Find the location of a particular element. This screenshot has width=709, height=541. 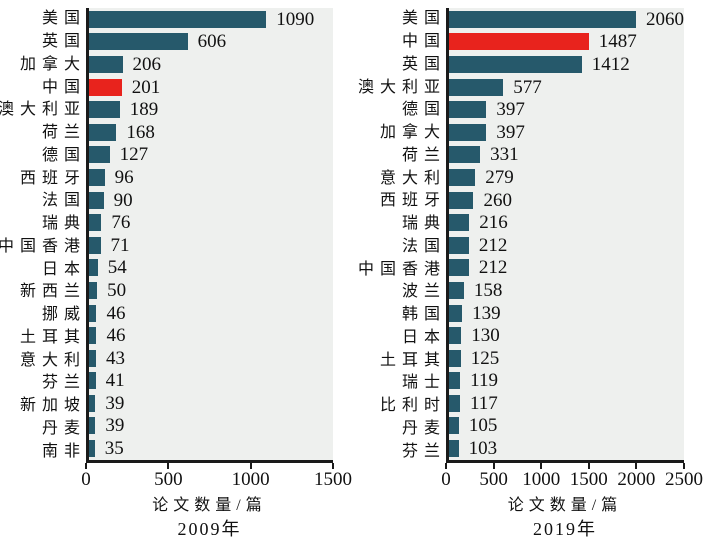

bar-row: 2060 is located at coordinates (566, 19).